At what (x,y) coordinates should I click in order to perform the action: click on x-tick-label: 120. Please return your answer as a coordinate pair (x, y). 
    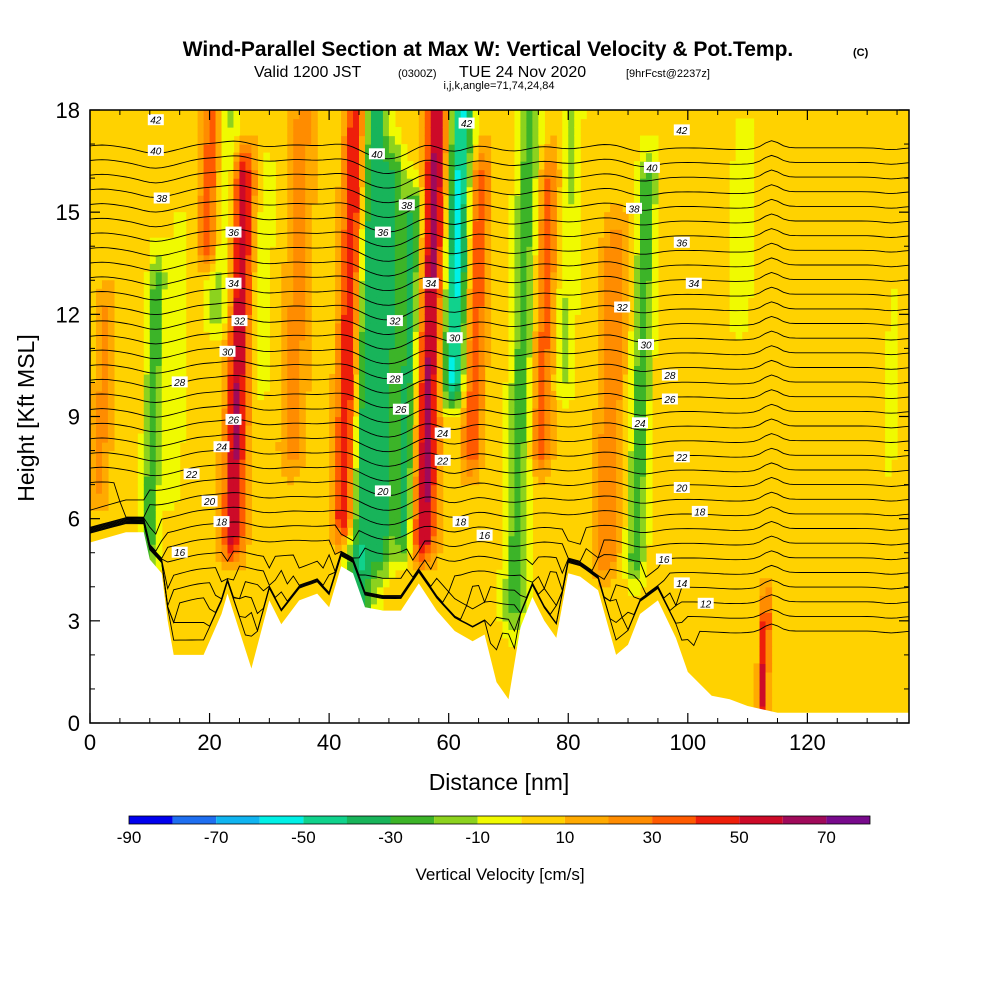
    Looking at the image, I should click on (807, 742).